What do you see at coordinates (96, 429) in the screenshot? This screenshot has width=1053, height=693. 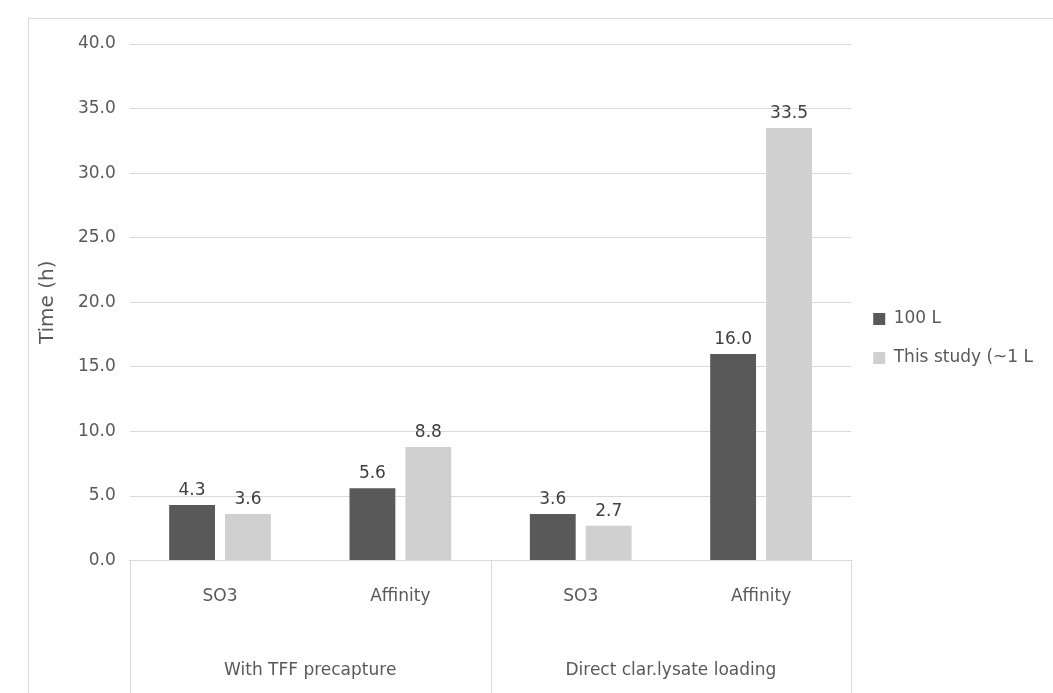 I see `y-tick-label: 10.0` at bounding box center [96, 429].